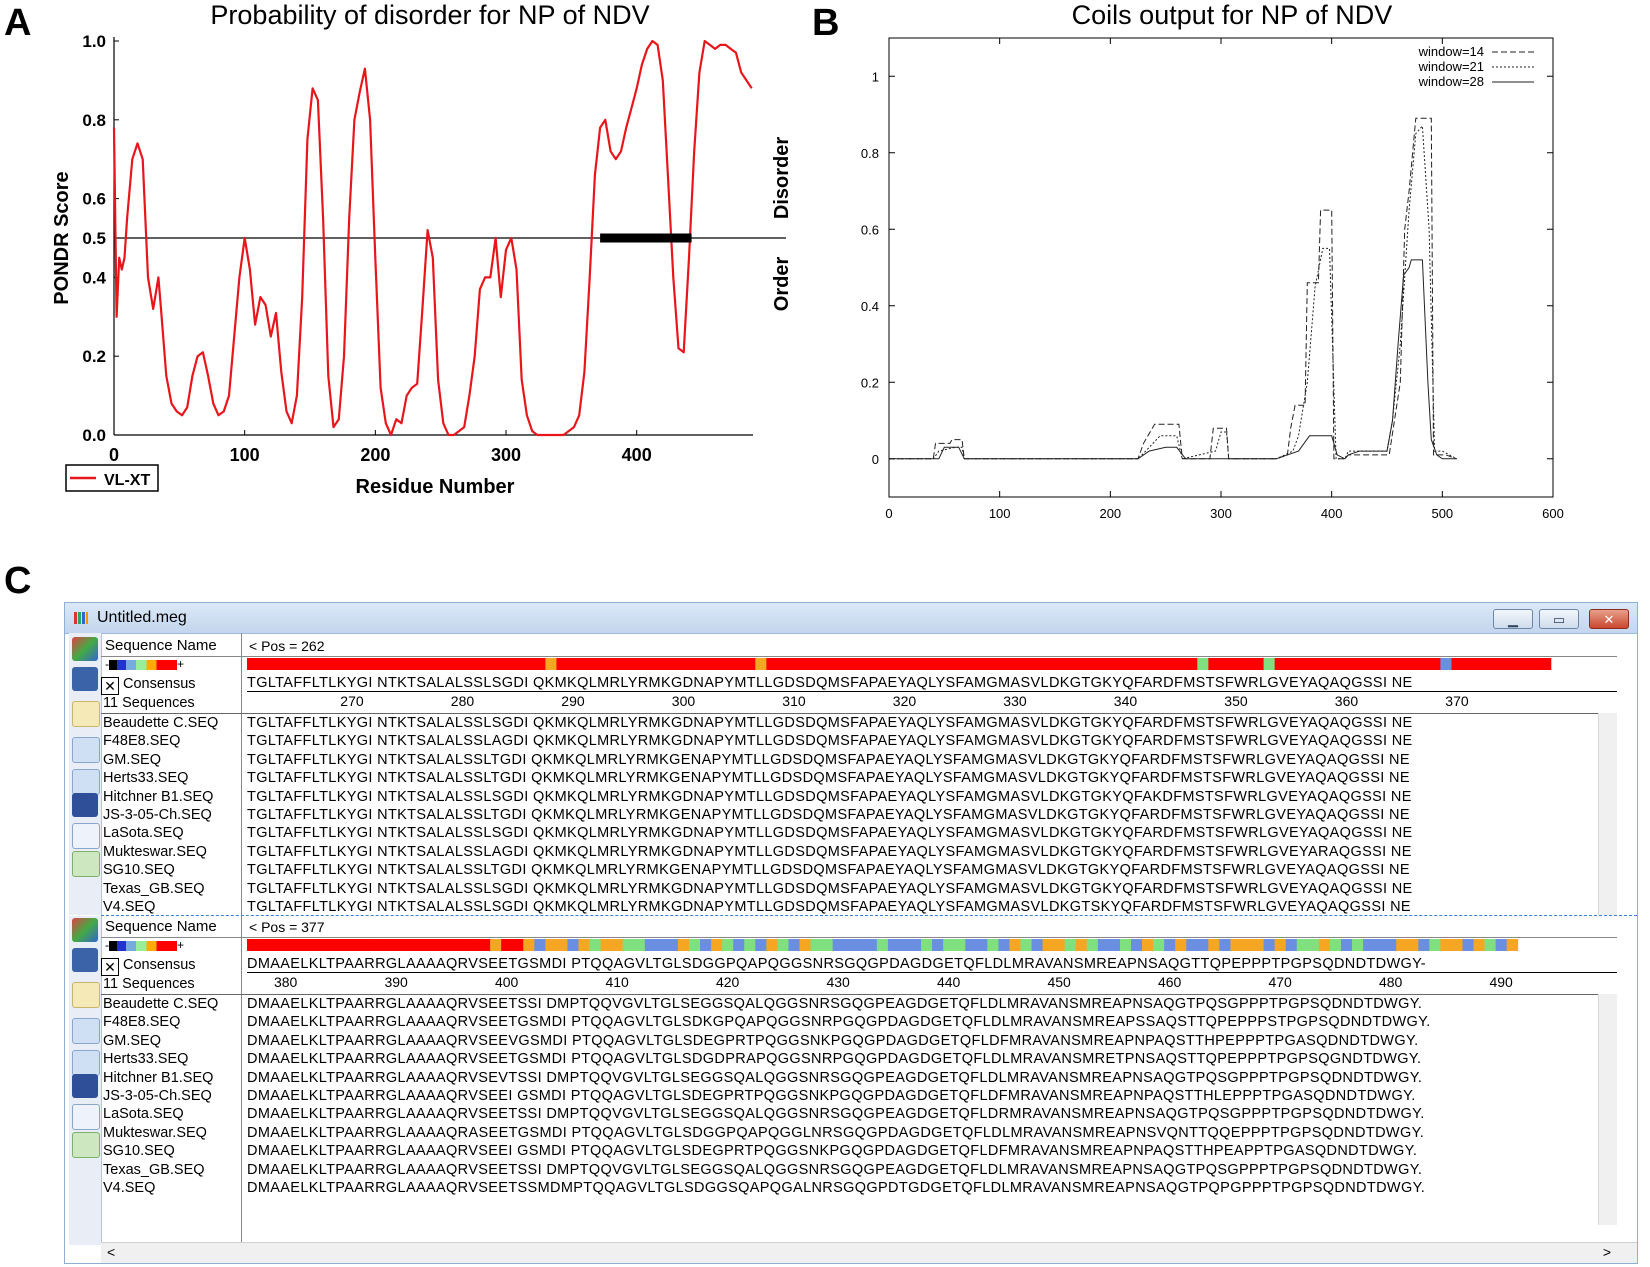 Image resolution: width=1650 pixels, height=1267 pixels. Describe the element at coordinates (782, 178) in the screenshot. I see `disorder-label: Disorder` at that location.